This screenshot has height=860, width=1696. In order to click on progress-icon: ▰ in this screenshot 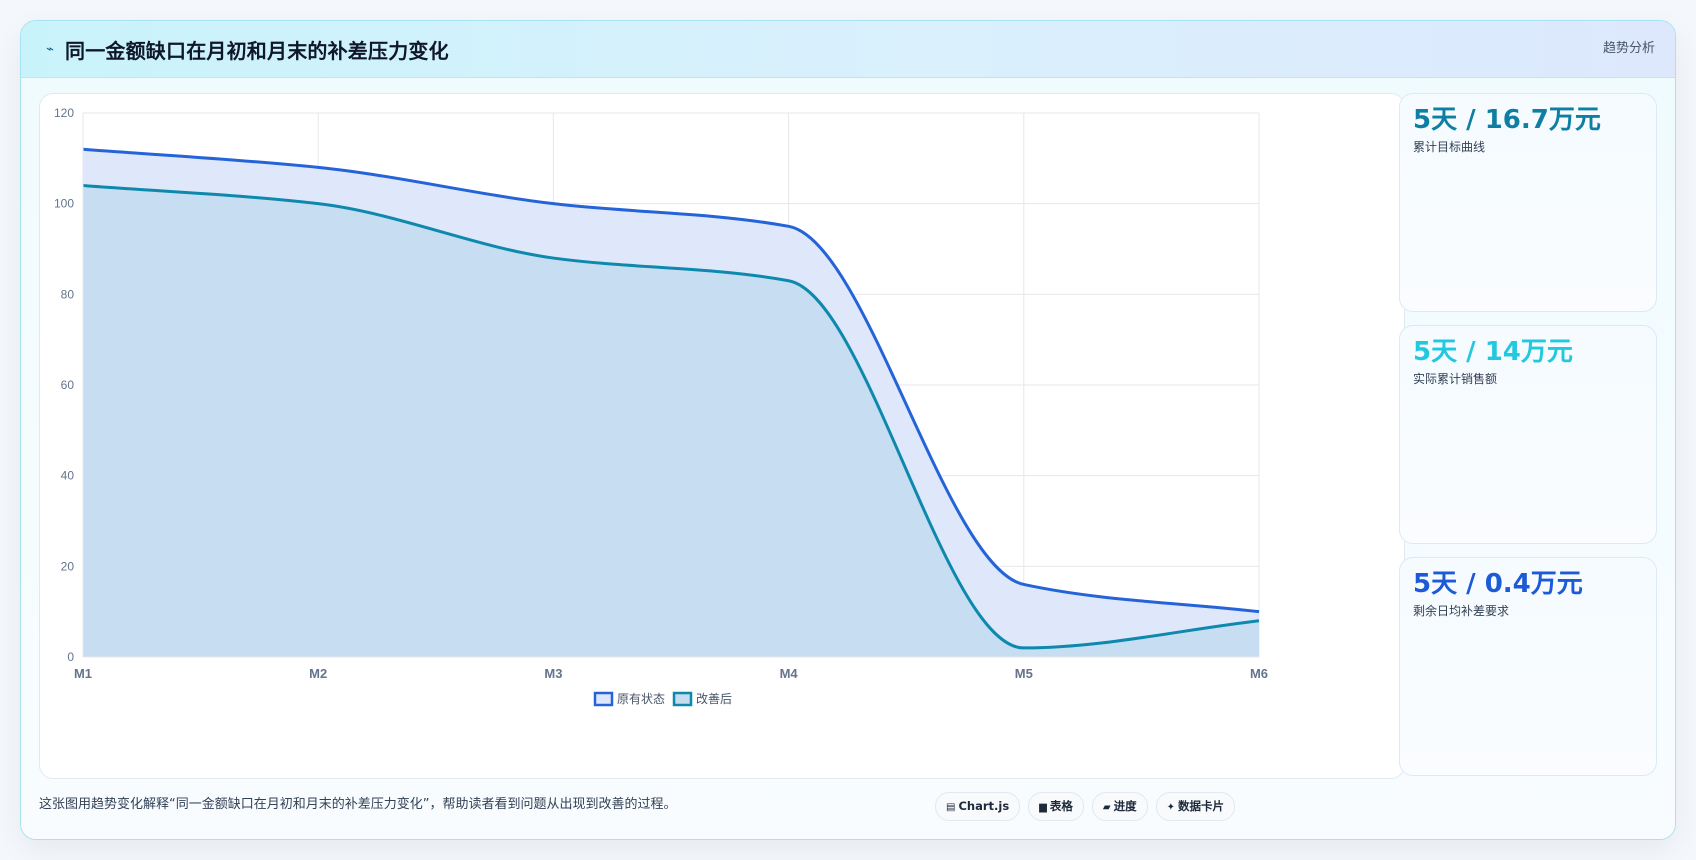, I will do `click(1106, 807)`.